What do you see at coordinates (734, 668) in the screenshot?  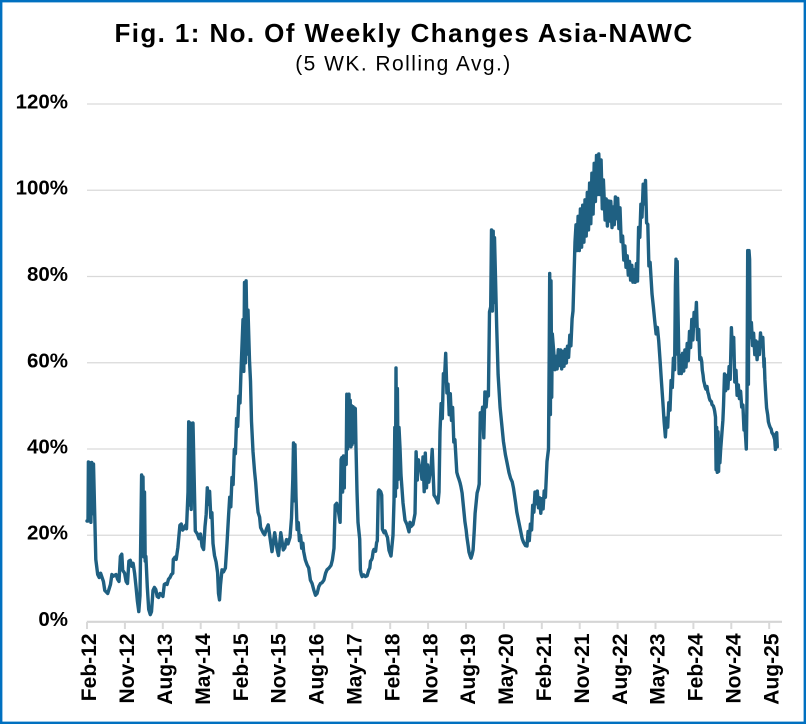 I see `svg-text: Nov-24` at bounding box center [734, 668].